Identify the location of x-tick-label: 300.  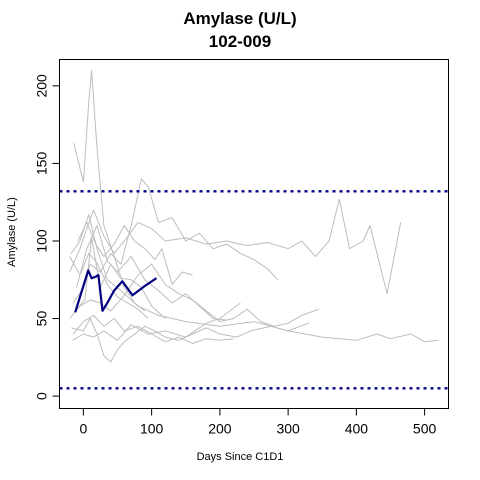
(288, 429).